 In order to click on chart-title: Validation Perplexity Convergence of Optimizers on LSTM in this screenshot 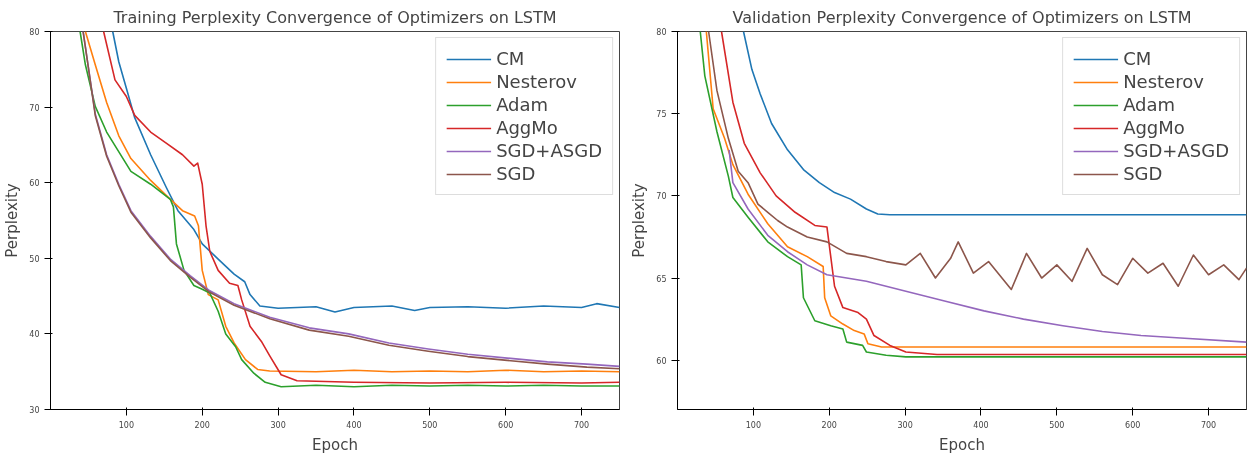, I will do `click(962, 17)`.